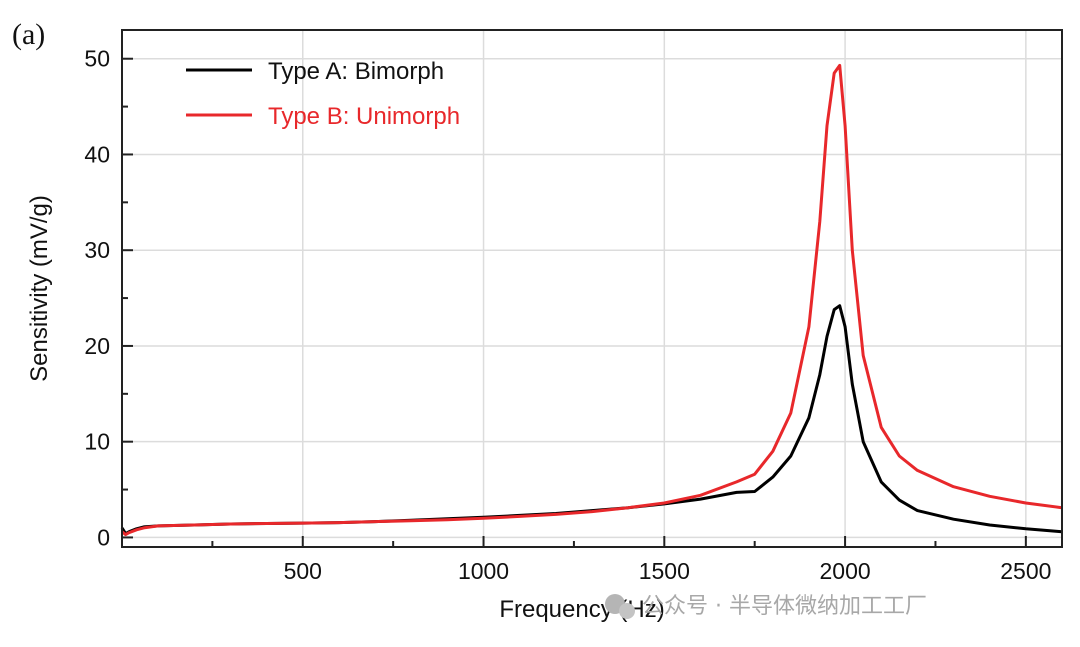 This screenshot has height=647, width=1080. I want to click on y-tick-label: 50, so click(97, 59).